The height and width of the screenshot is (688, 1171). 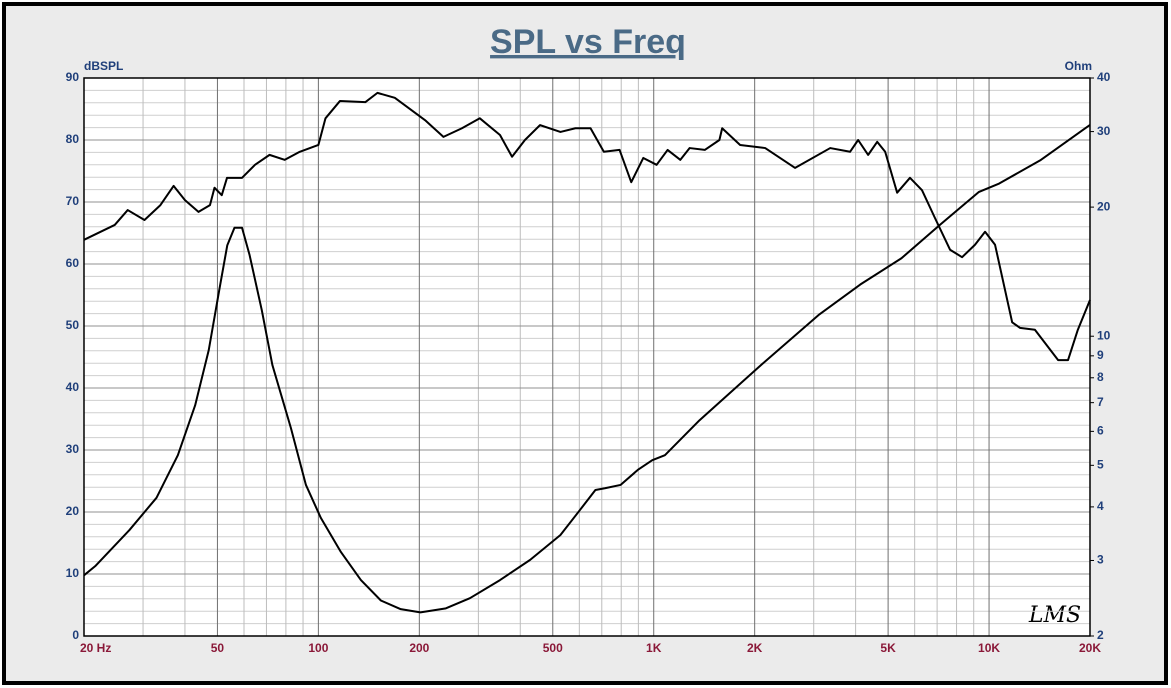 What do you see at coordinates (1104, 335) in the screenshot?
I see `y2-tick-label: 10` at bounding box center [1104, 335].